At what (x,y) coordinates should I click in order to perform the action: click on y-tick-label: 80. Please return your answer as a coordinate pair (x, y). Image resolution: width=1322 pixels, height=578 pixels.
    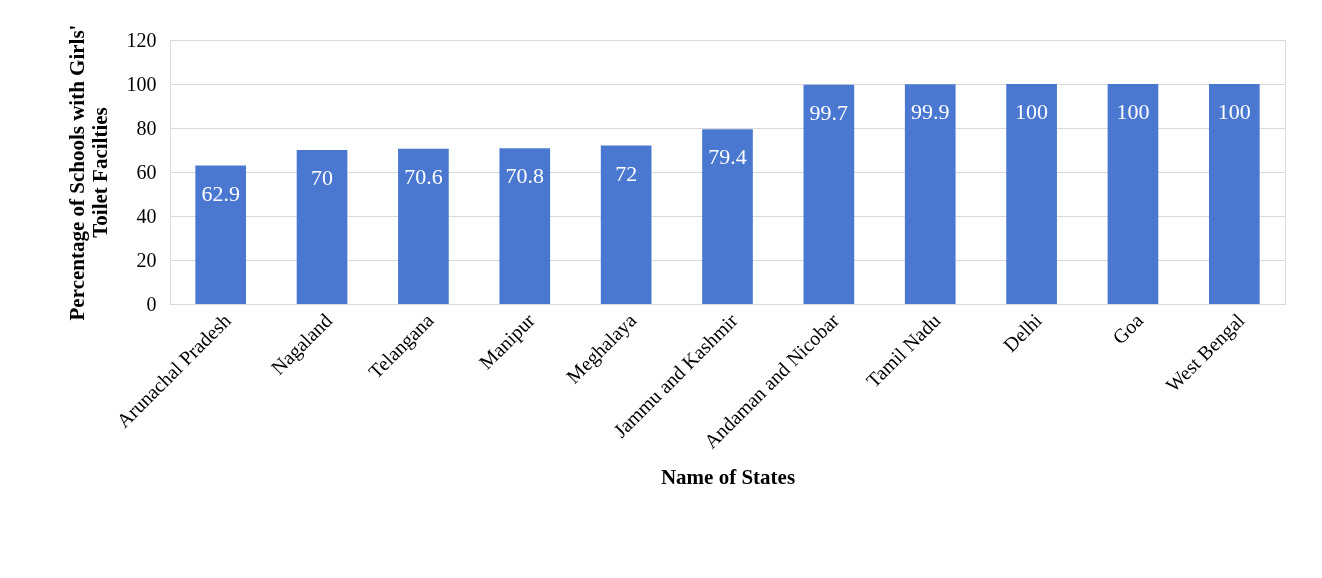
    Looking at the image, I should click on (146, 127).